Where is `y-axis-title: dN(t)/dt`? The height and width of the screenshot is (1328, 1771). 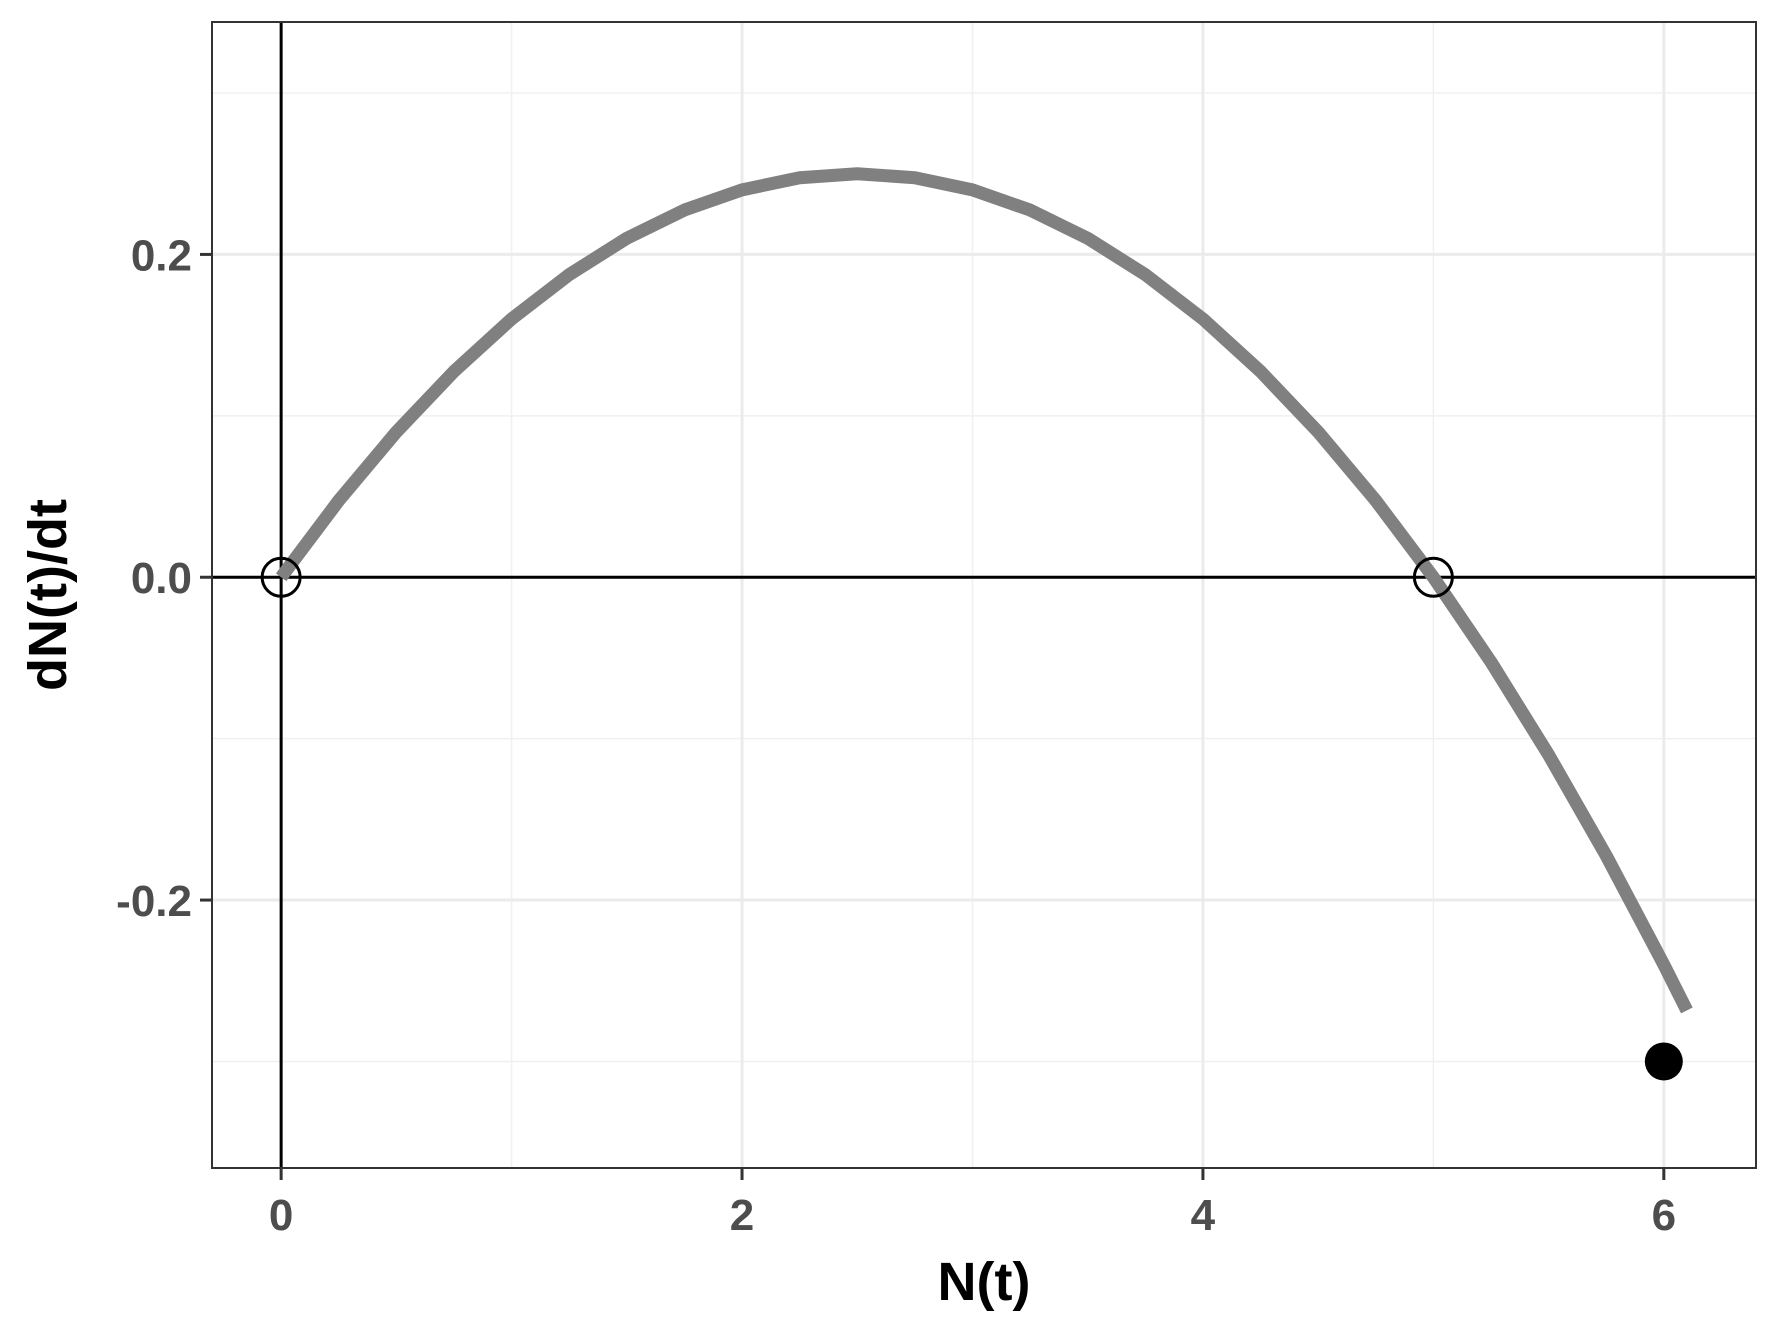 y-axis-title: dN(t)/dt is located at coordinates (48, 595).